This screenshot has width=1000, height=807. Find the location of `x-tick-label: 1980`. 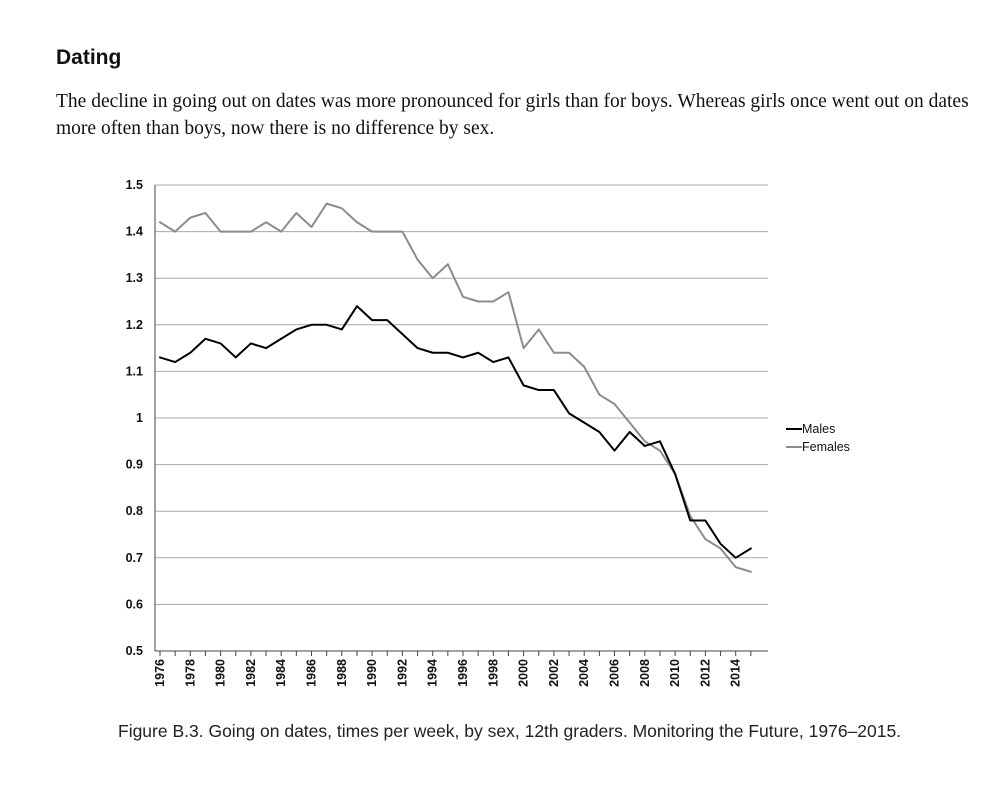

x-tick-label: 1980 is located at coordinates (221, 673).